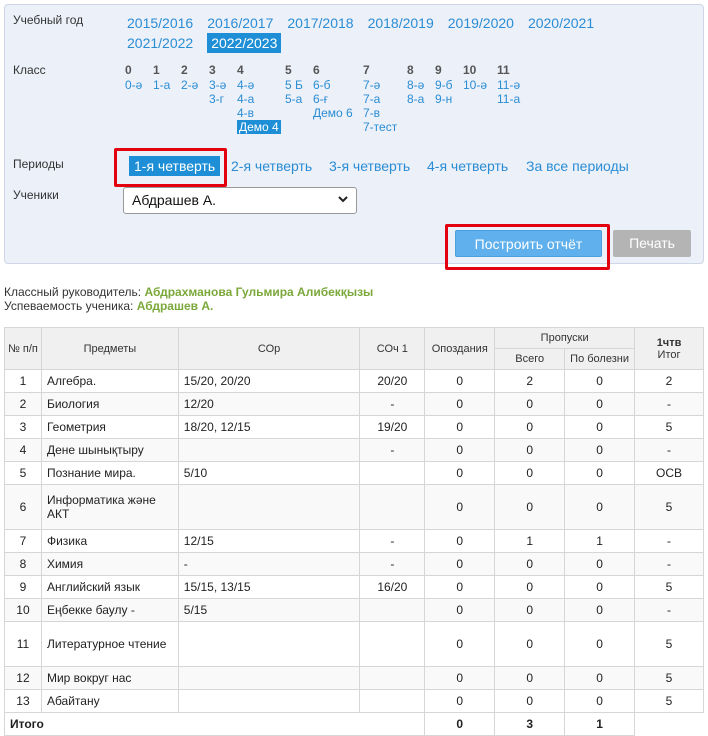 Image resolution: width=708 pixels, height=736 pixels. Describe the element at coordinates (400, 23) in the screenshot. I see `year-link: 2018/2019` at that location.